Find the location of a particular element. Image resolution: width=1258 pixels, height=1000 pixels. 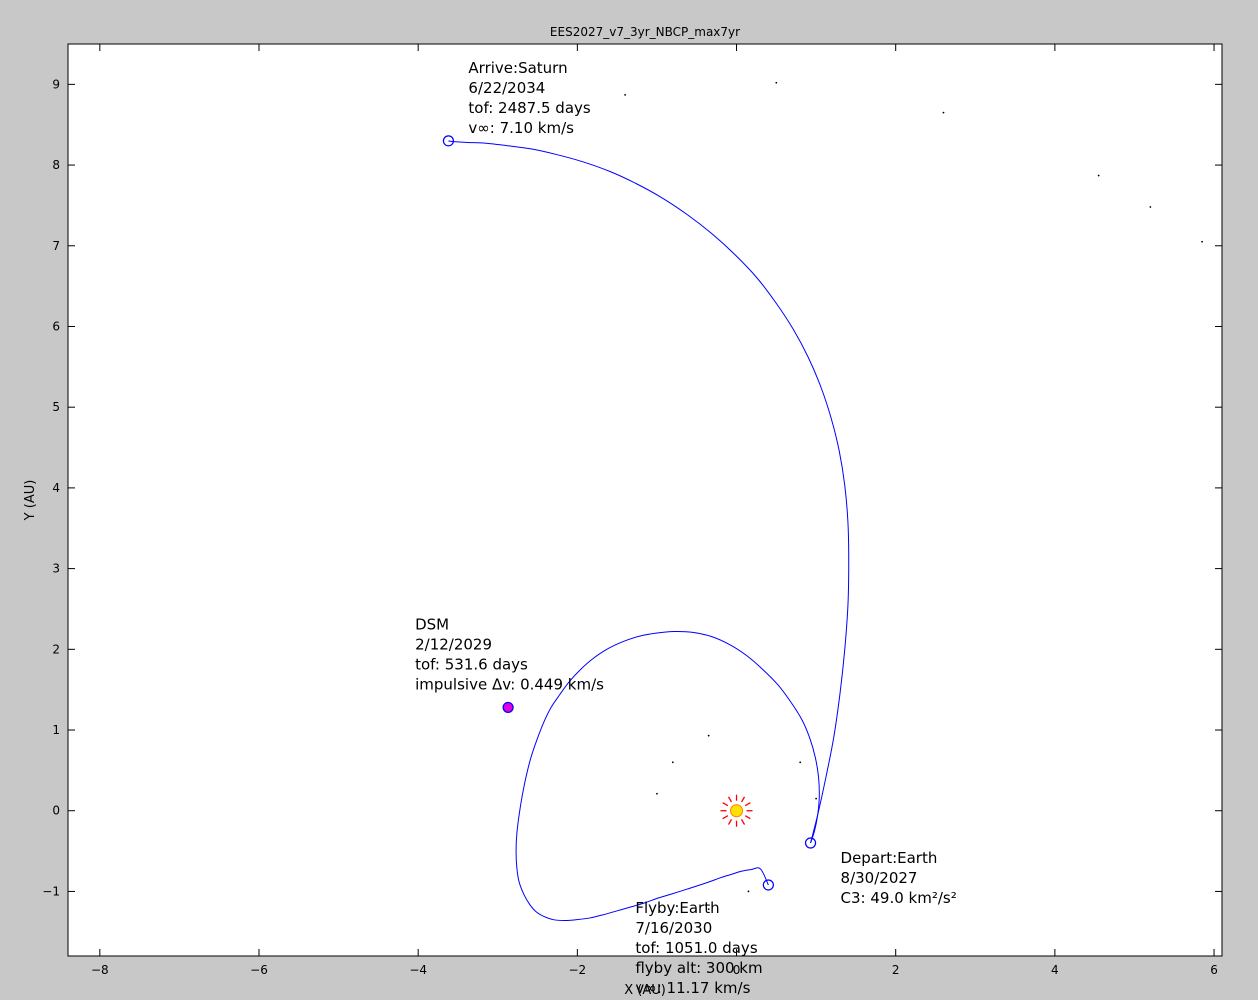

event-label-line: 8/30/2027 is located at coordinates (879, 878).